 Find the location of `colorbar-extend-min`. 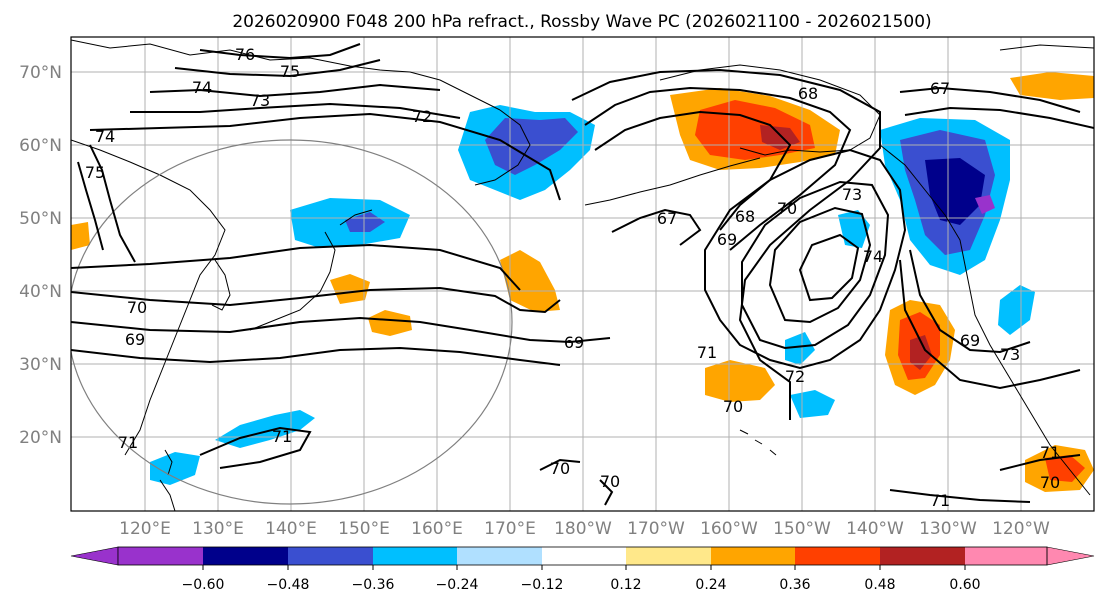

colorbar-extend-min is located at coordinates (94, 556).